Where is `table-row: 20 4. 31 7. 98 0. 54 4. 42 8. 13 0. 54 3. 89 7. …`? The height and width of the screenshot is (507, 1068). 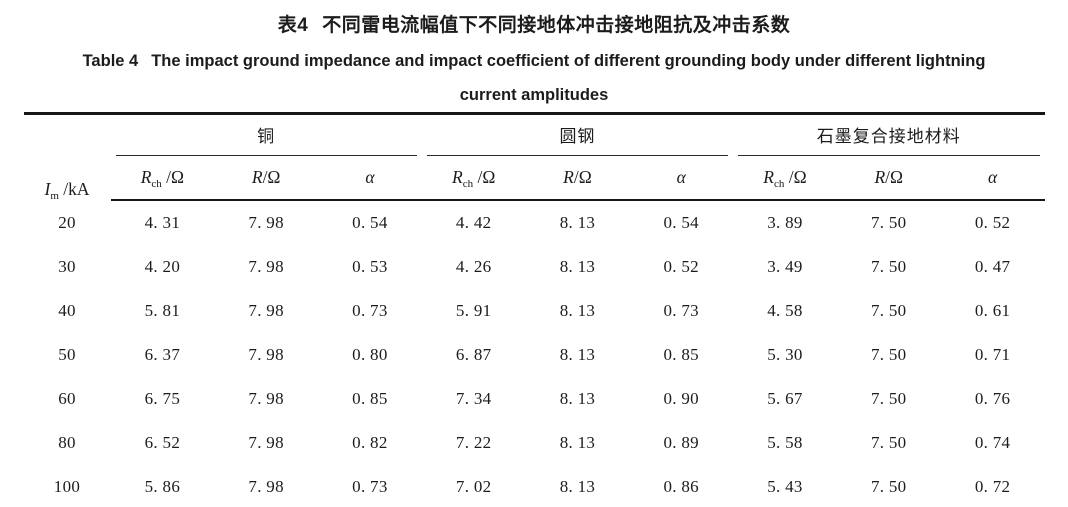 table-row: 20 4. 31 7. 98 0. 54 4. 42 8. 13 0. 54 3. 89 7. … is located at coordinates (534, 222).